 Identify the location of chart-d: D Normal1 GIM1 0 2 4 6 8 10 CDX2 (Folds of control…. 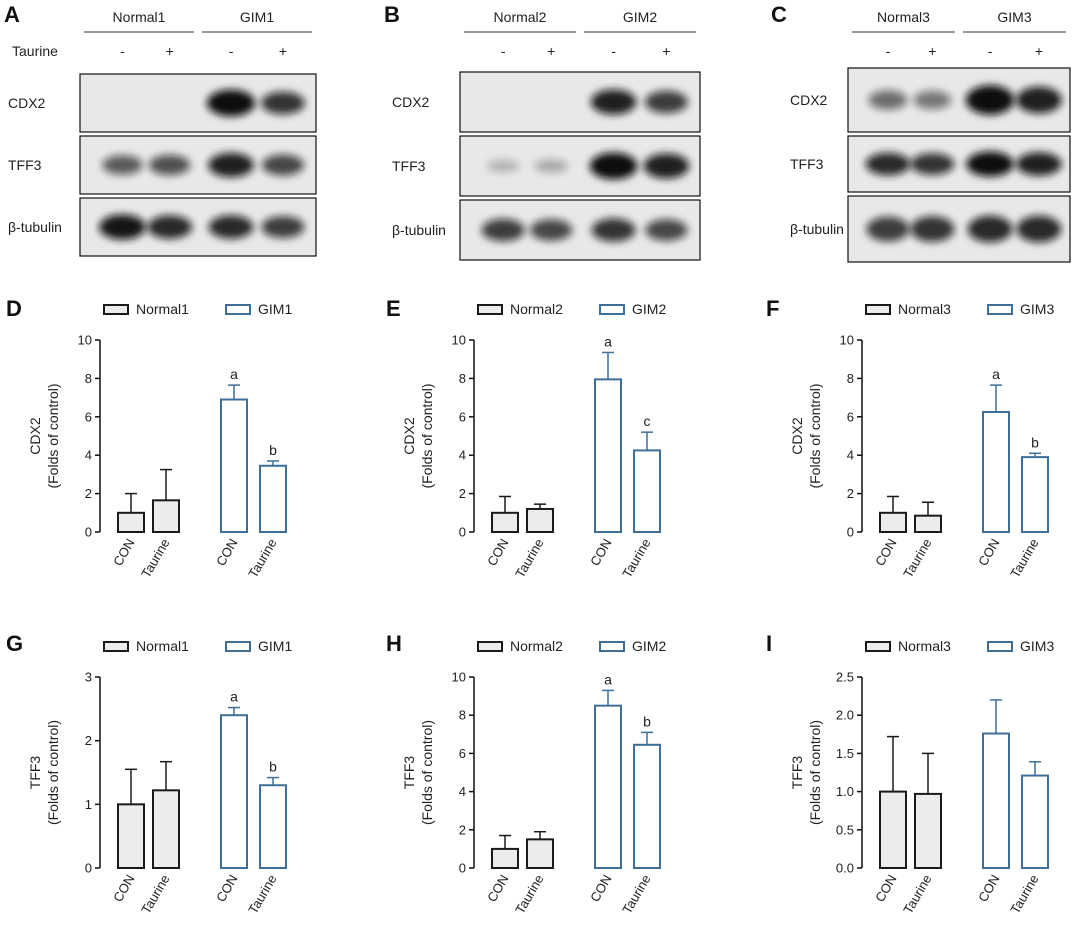
(149, 438).